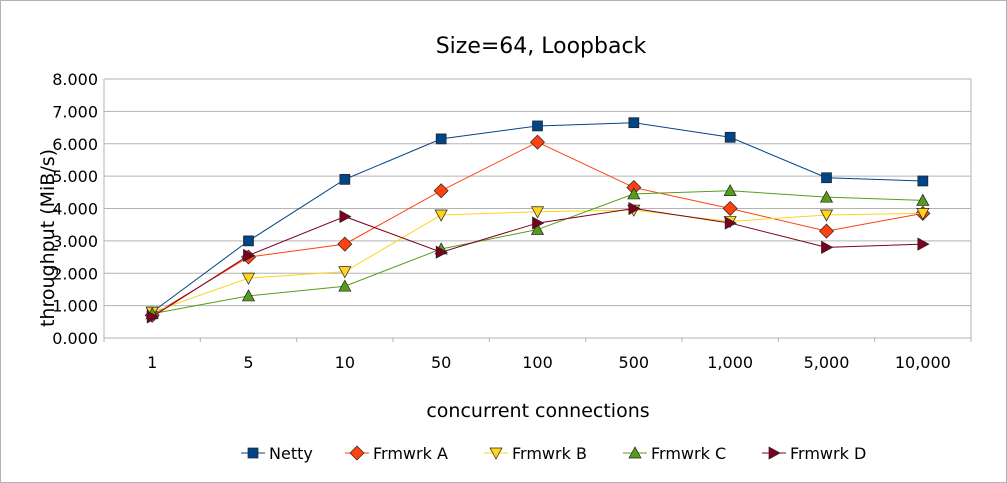 This screenshot has width=1007, height=483. What do you see at coordinates (549, 453) in the screenshot?
I see `legend-label: Frmwrk B` at bounding box center [549, 453].